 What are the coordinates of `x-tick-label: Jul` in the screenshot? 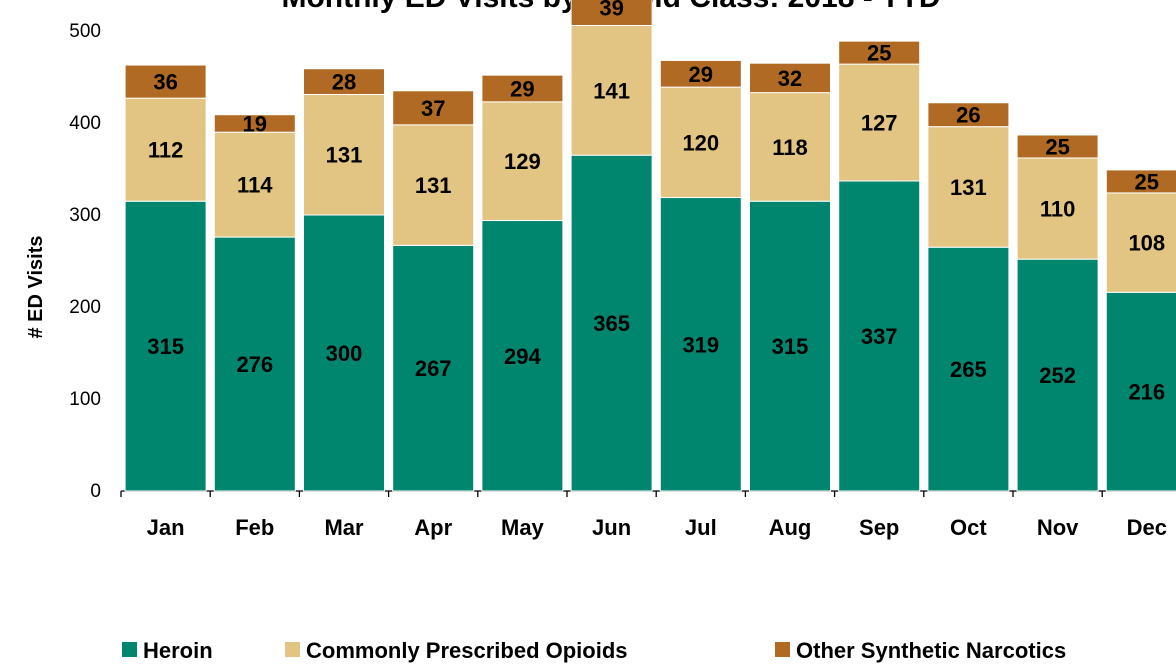 It's located at (701, 527).